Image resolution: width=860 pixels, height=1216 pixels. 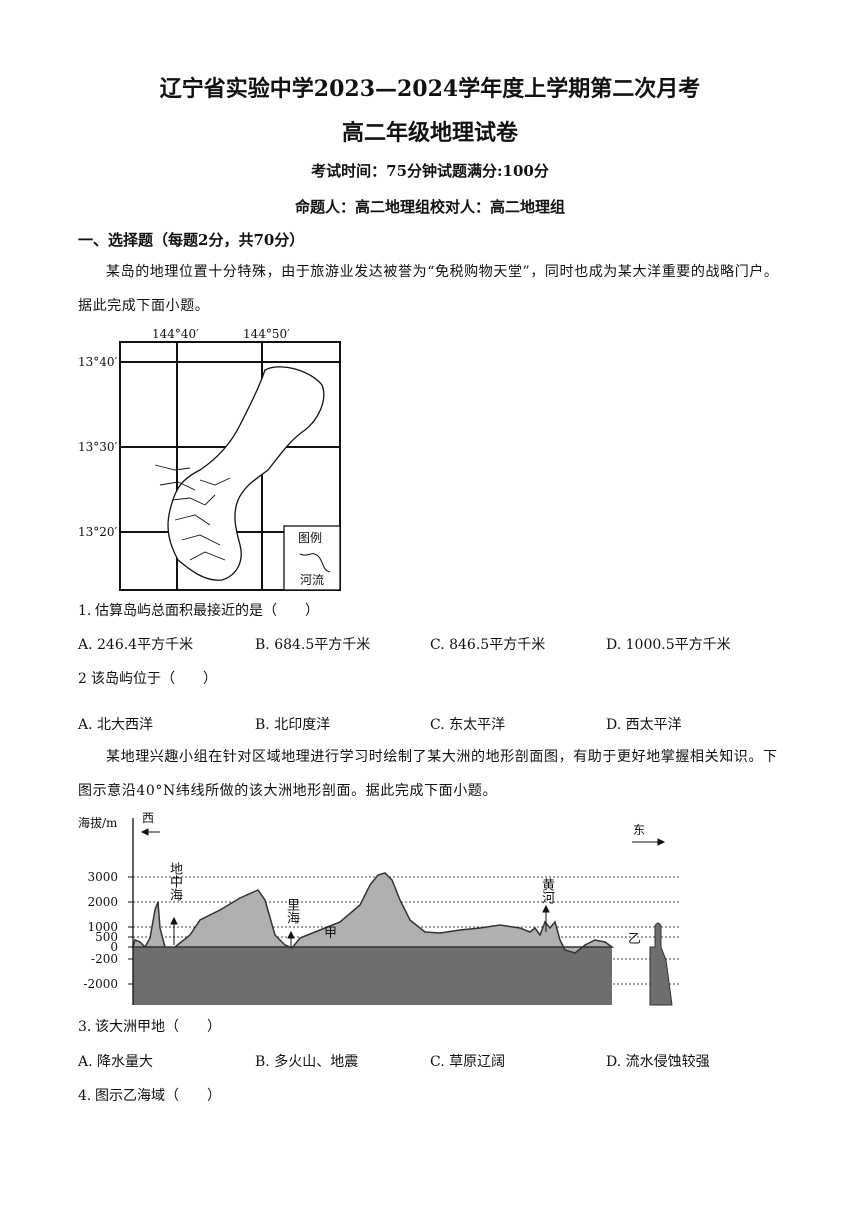 What do you see at coordinates (312, 580) in the screenshot?
I see `legend-item: 河流` at bounding box center [312, 580].